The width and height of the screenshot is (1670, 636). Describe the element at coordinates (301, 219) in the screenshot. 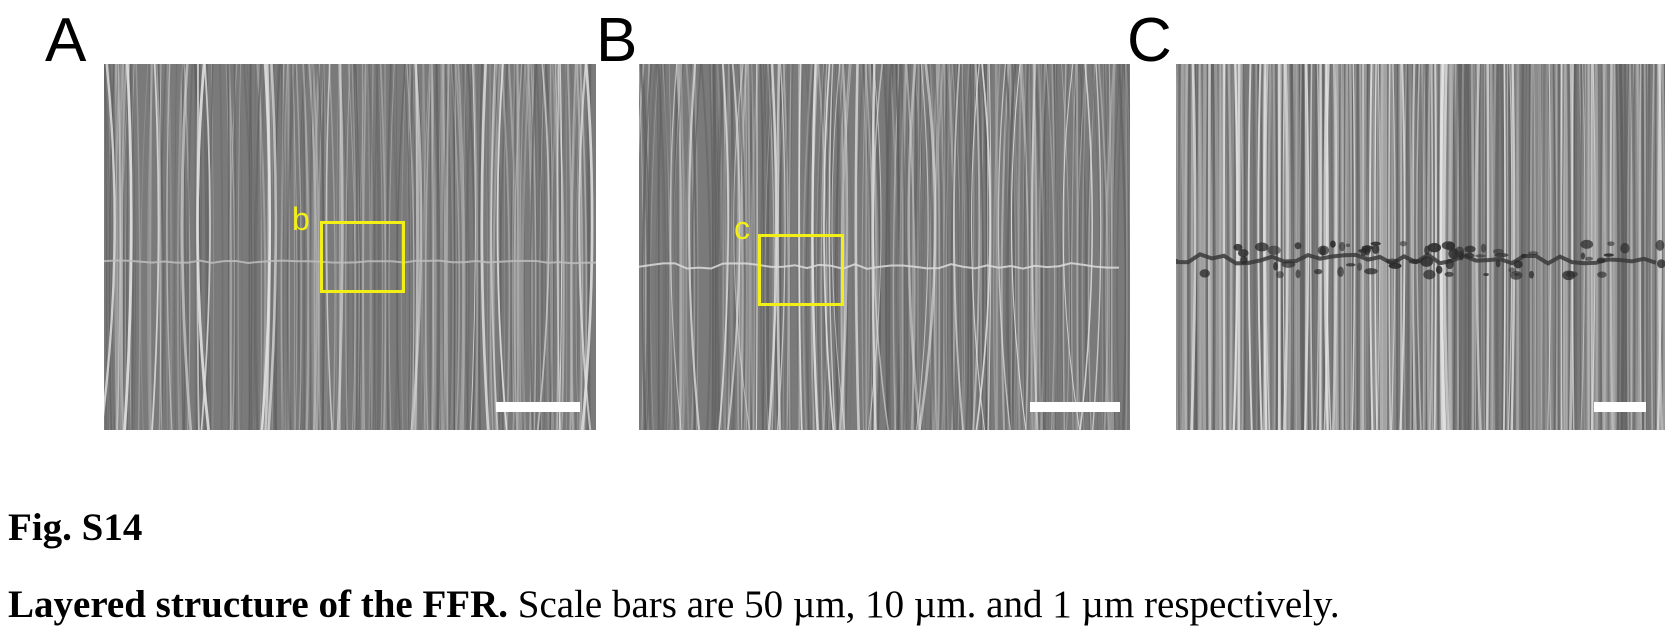

I see `roi-label-b: b` at that location.